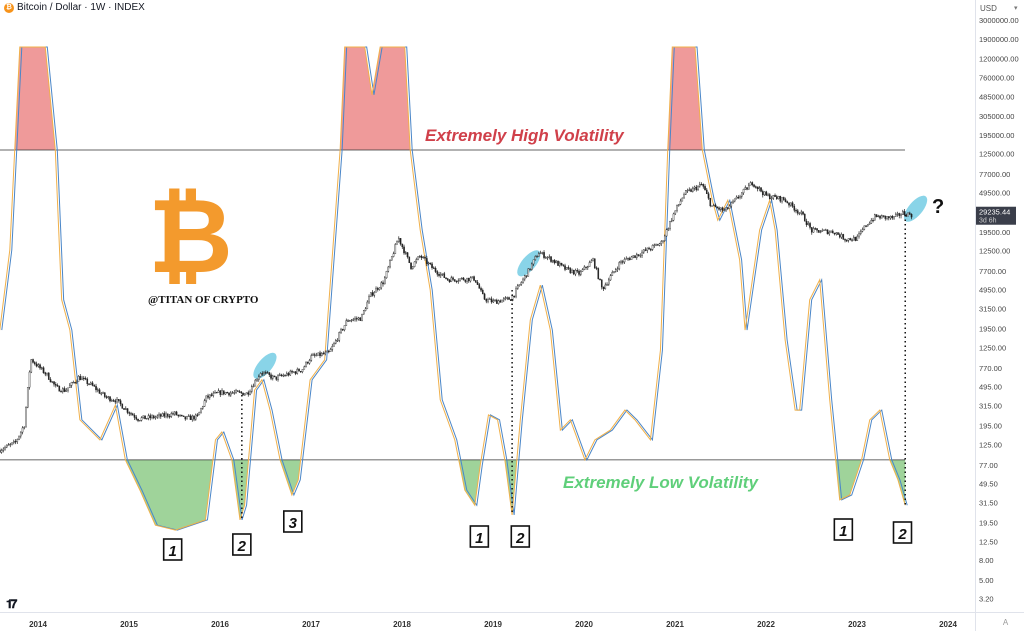  What do you see at coordinates (11, 604) in the screenshot?
I see `tradingview-logo: 𝟏𝟕` at bounding box center [11, 604].